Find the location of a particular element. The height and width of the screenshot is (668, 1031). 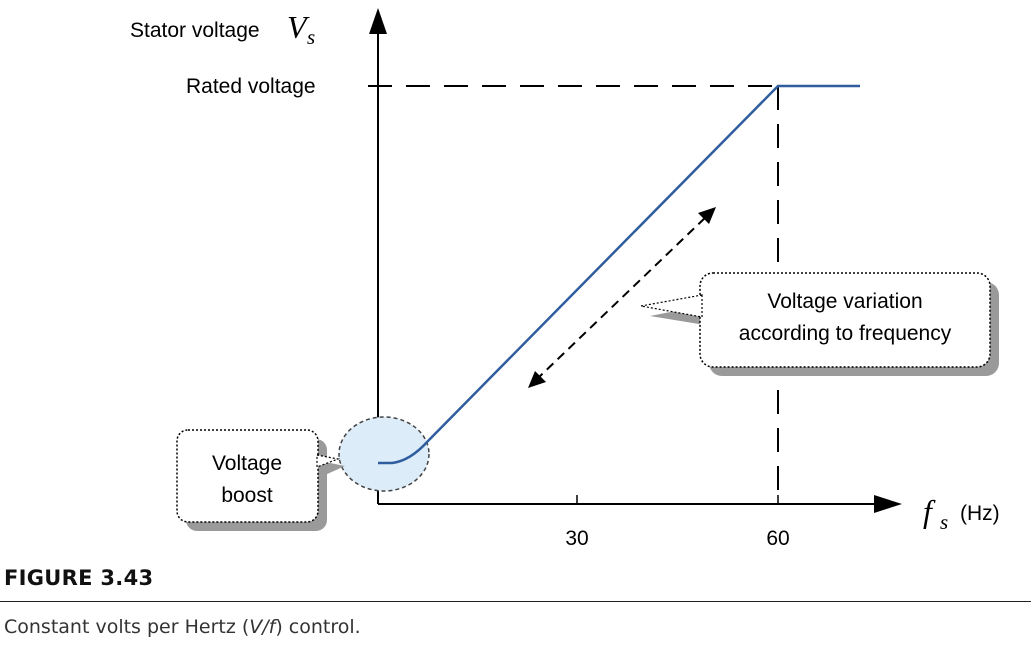

voltage-boost-callout-box is located at coordinates (247, 476).